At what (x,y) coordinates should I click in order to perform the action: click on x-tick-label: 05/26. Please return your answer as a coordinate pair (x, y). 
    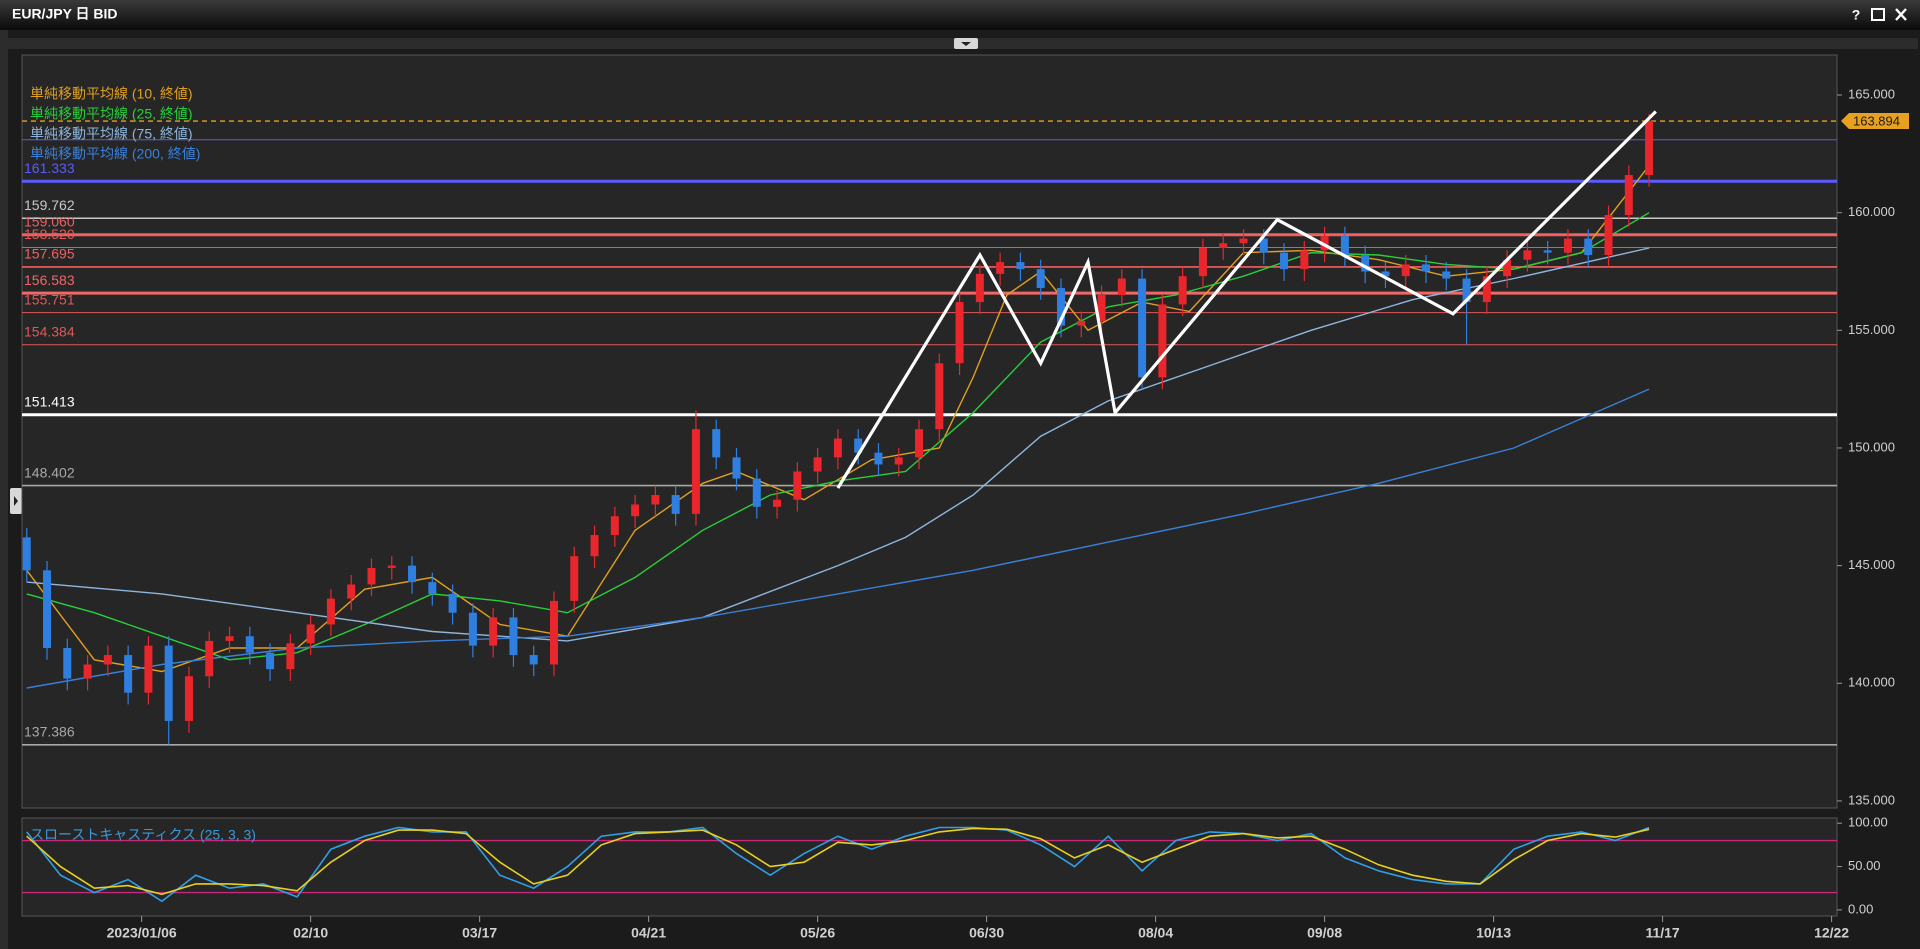
    Looking at the image, I should click on (817, 933).